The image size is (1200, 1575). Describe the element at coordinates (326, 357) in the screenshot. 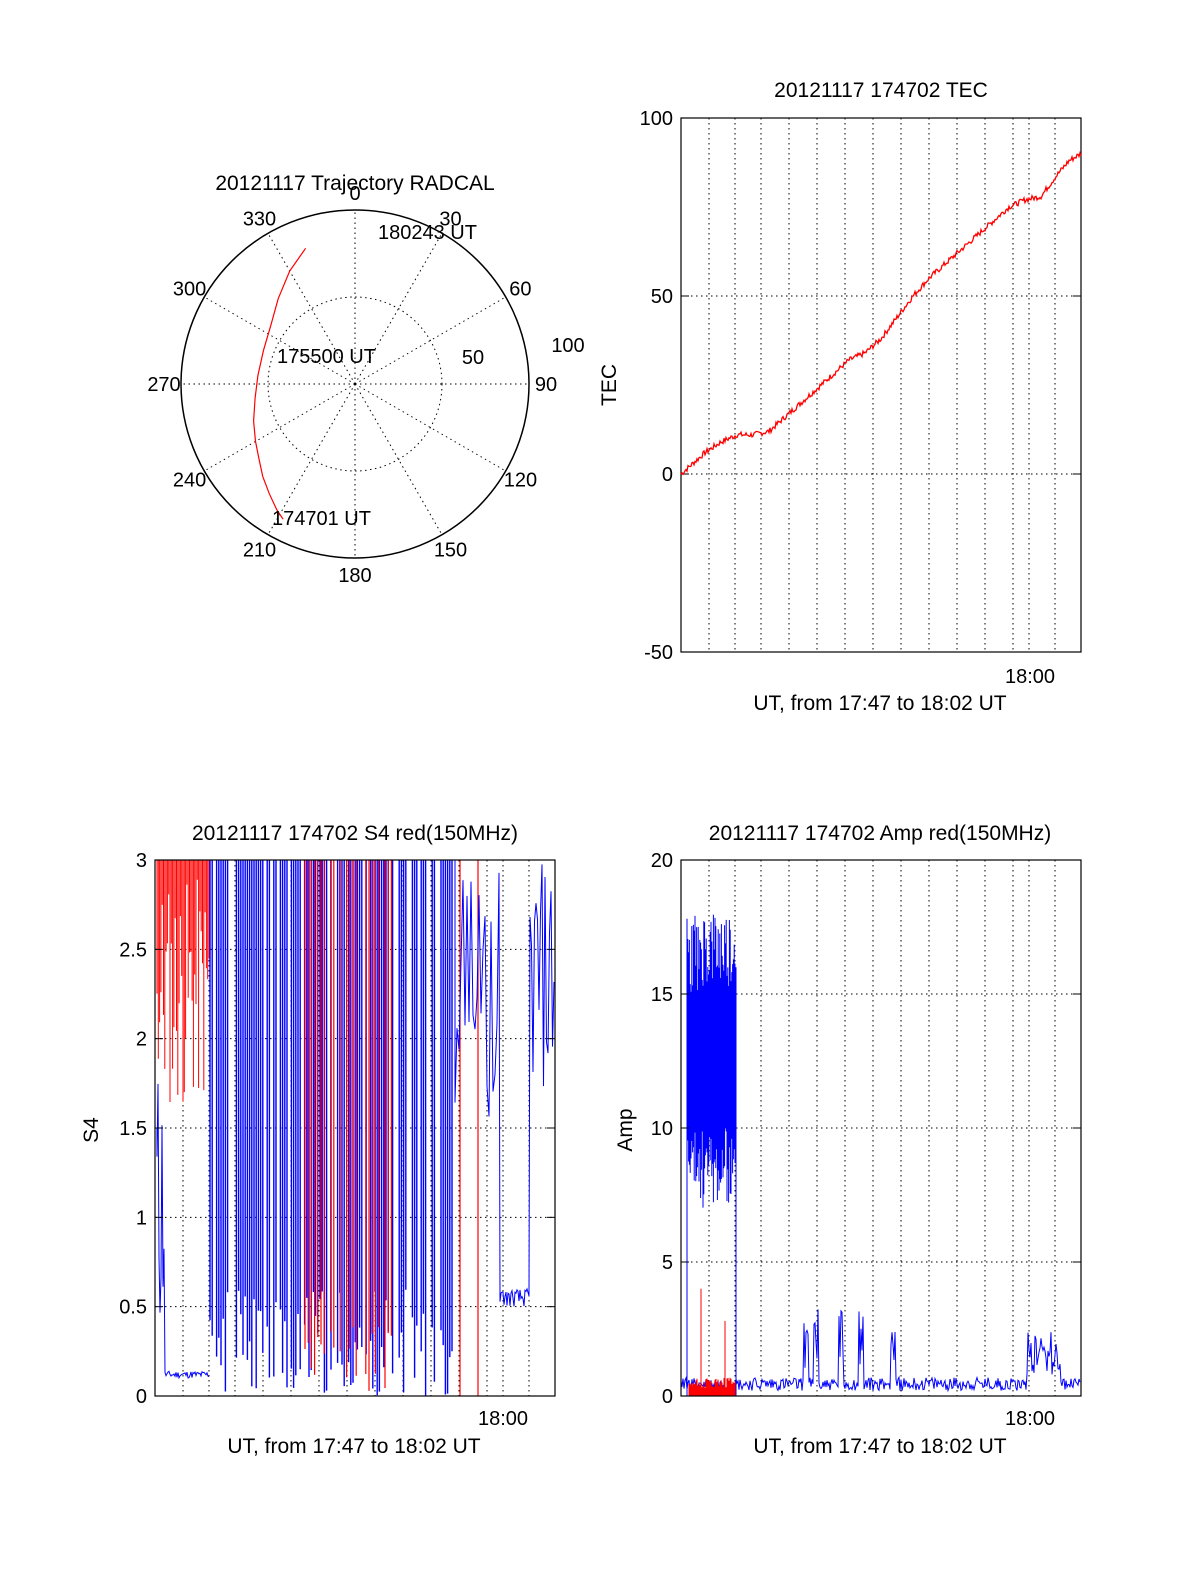

I see `annotation-mid-time: 175500 UT` at that location.